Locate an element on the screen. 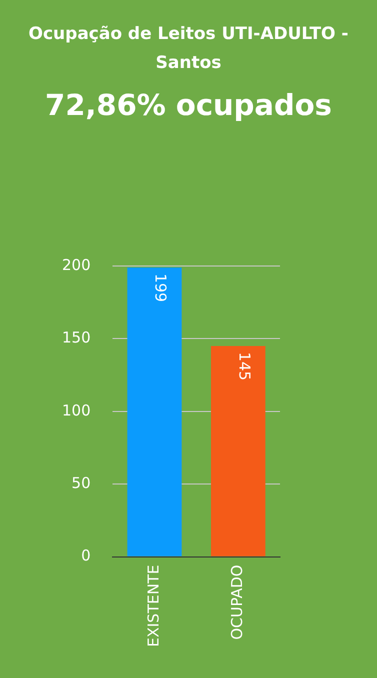  y-tick-label: 50 is located at coordinates (81, 483).